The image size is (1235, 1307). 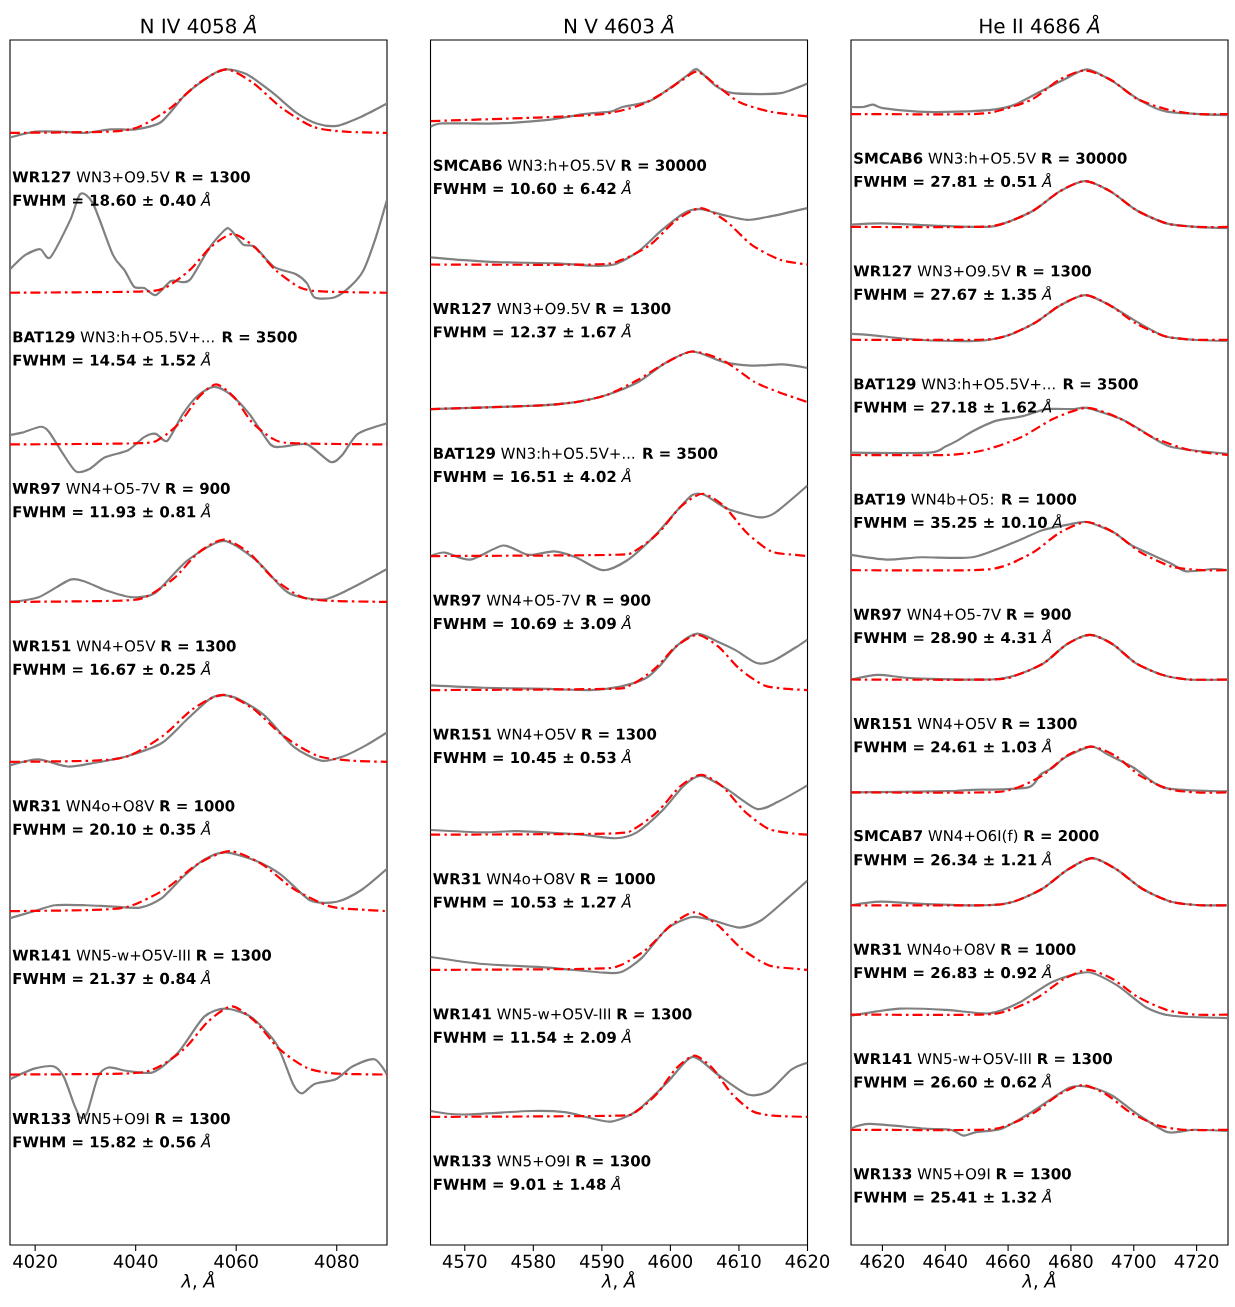 I want to click on annotation: FWHM = 24.61 ± 1.03 Å, so click(x=953, y=745).